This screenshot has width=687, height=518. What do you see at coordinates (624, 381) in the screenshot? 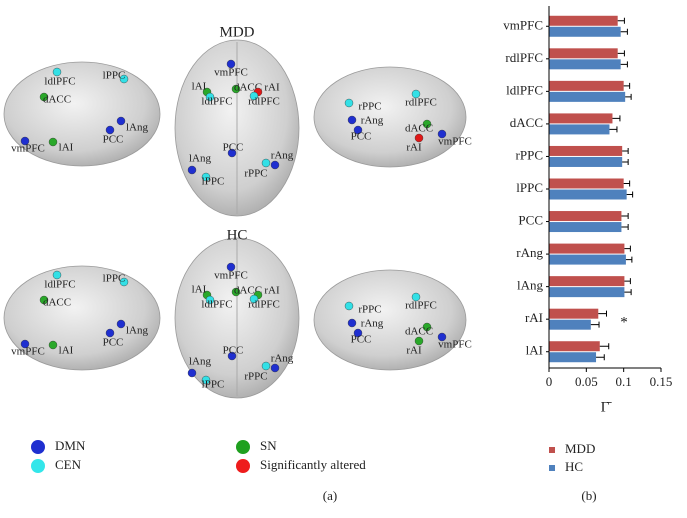
I see `x-tick-label: 0.1` at bounding box center [624, 381].